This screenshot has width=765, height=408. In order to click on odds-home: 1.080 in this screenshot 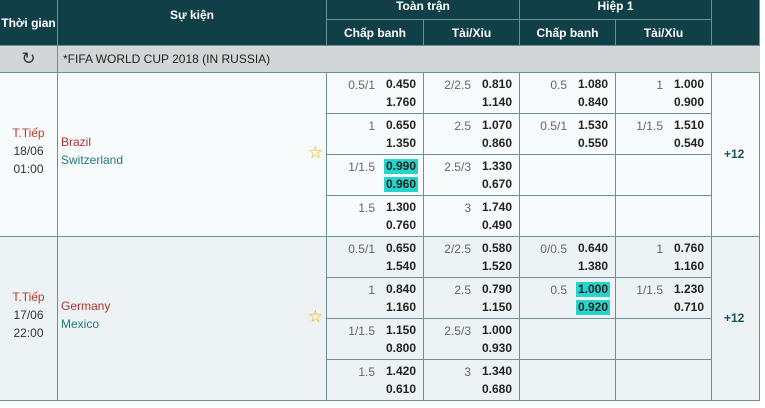, I will do `click(592, 84)`.